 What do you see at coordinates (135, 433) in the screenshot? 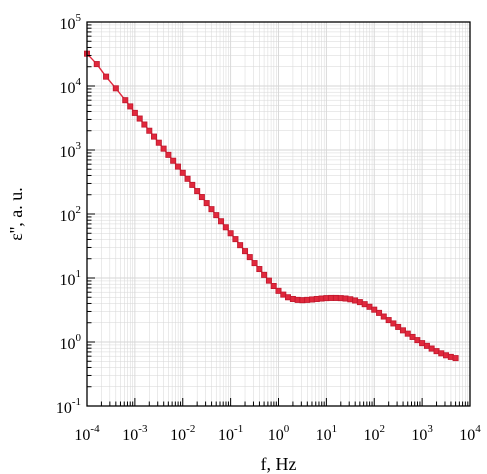
I see `x-tick-label: 10⁻³` at bounding box center [135, 433].